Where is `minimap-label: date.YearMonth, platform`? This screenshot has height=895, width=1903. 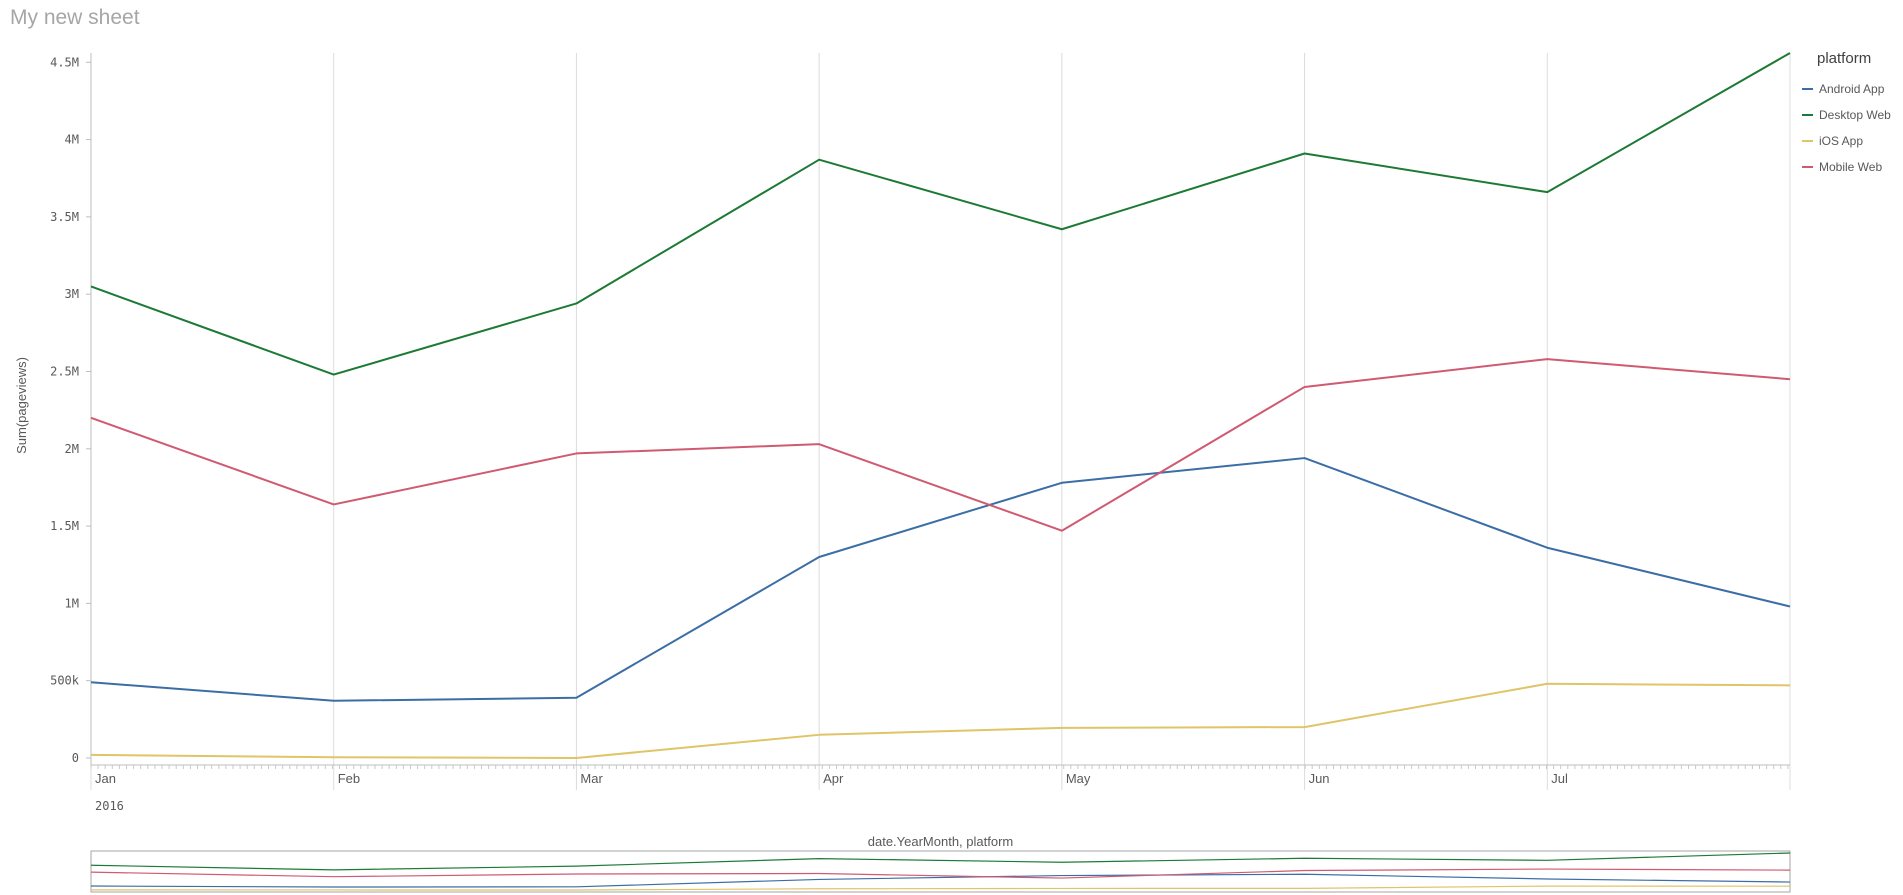
minimap-label: date.YearMonth, platform is located at coordinates (941, 841).